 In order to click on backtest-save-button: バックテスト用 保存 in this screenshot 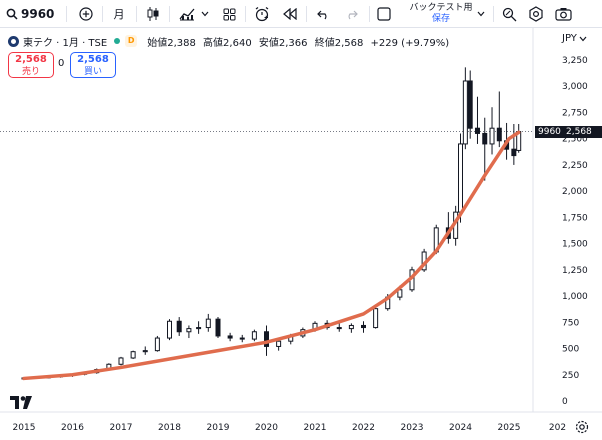, I will do `click(441, 14)`.